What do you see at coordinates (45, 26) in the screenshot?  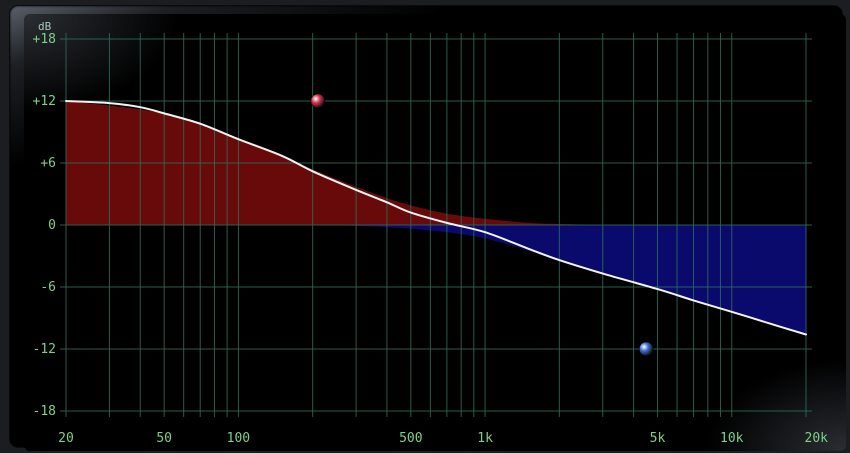 I see `db-unit-label: dB` at bounding box center [45, 26].